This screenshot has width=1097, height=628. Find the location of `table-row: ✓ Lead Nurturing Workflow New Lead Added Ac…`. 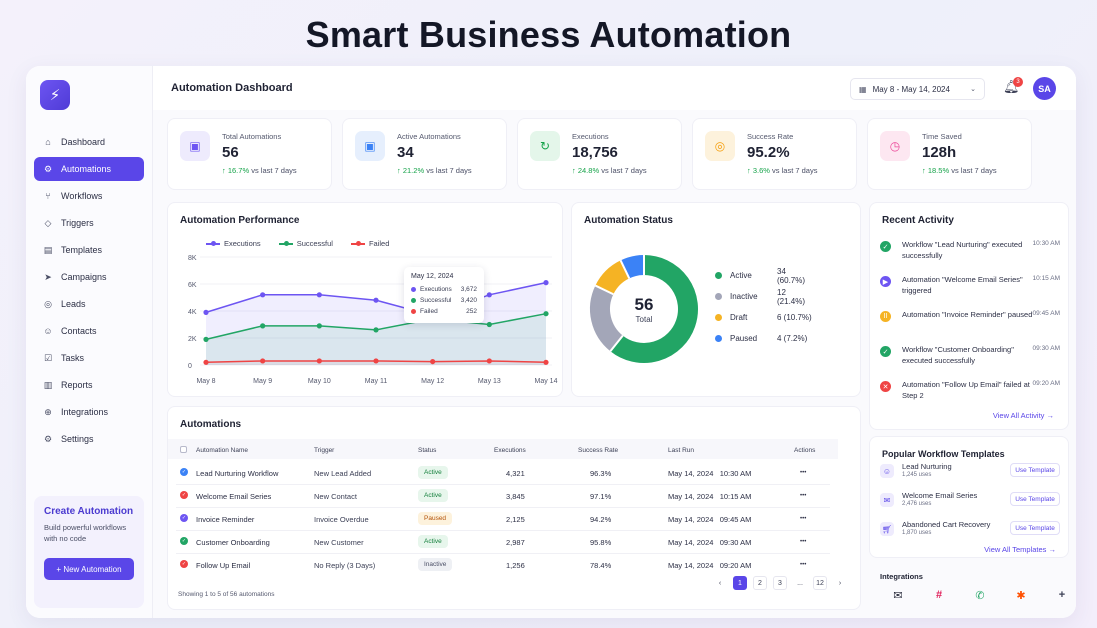

table-row: ✓ Lead Nurturing Workflow New Lead Added Ac… is located at coordinates (503, 473).